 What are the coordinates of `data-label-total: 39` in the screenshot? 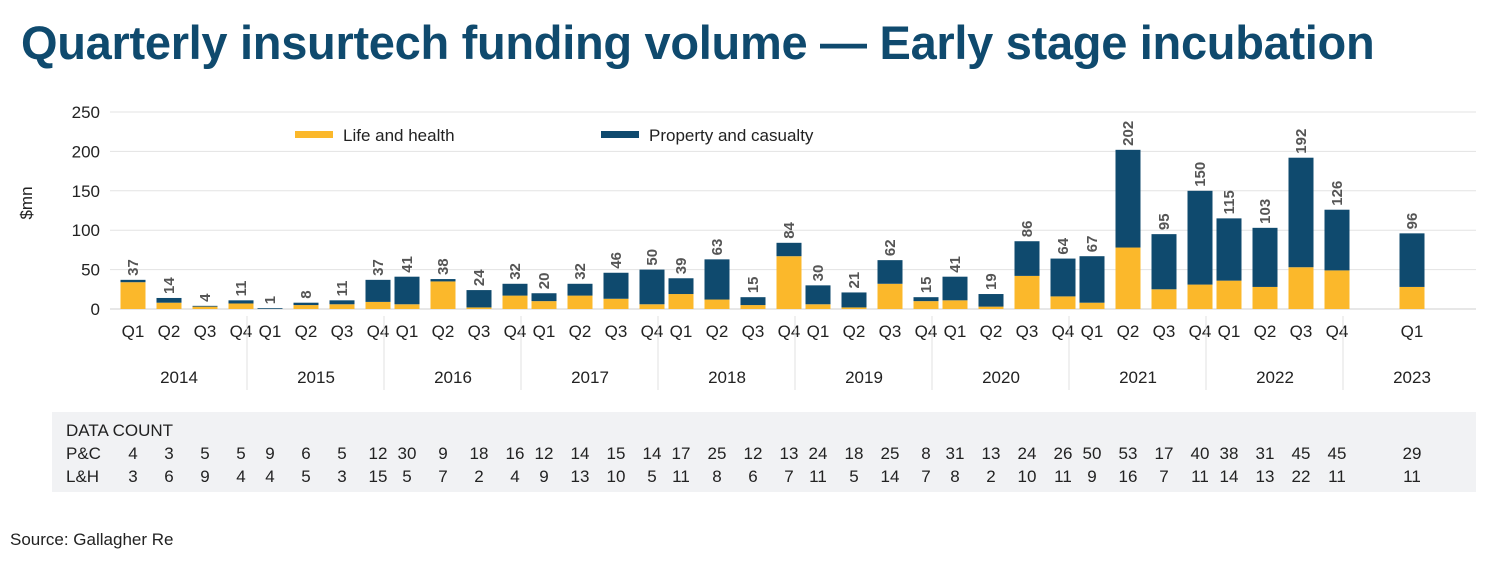 It's located at (681, 266).